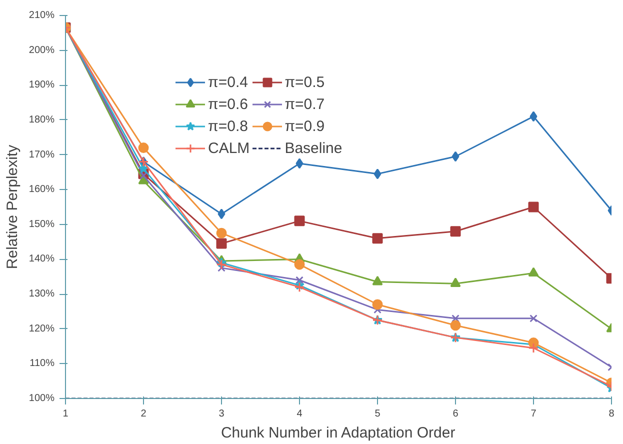 The image size is (623, 444). I want to click on legend-label: π=0.5, so click(304, 82).